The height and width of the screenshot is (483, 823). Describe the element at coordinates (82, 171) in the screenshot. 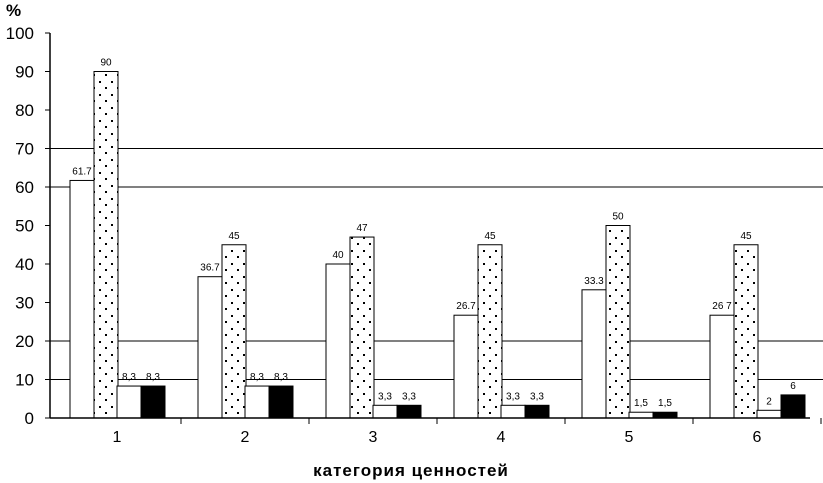

I see `data-label: 61.7` at that location.